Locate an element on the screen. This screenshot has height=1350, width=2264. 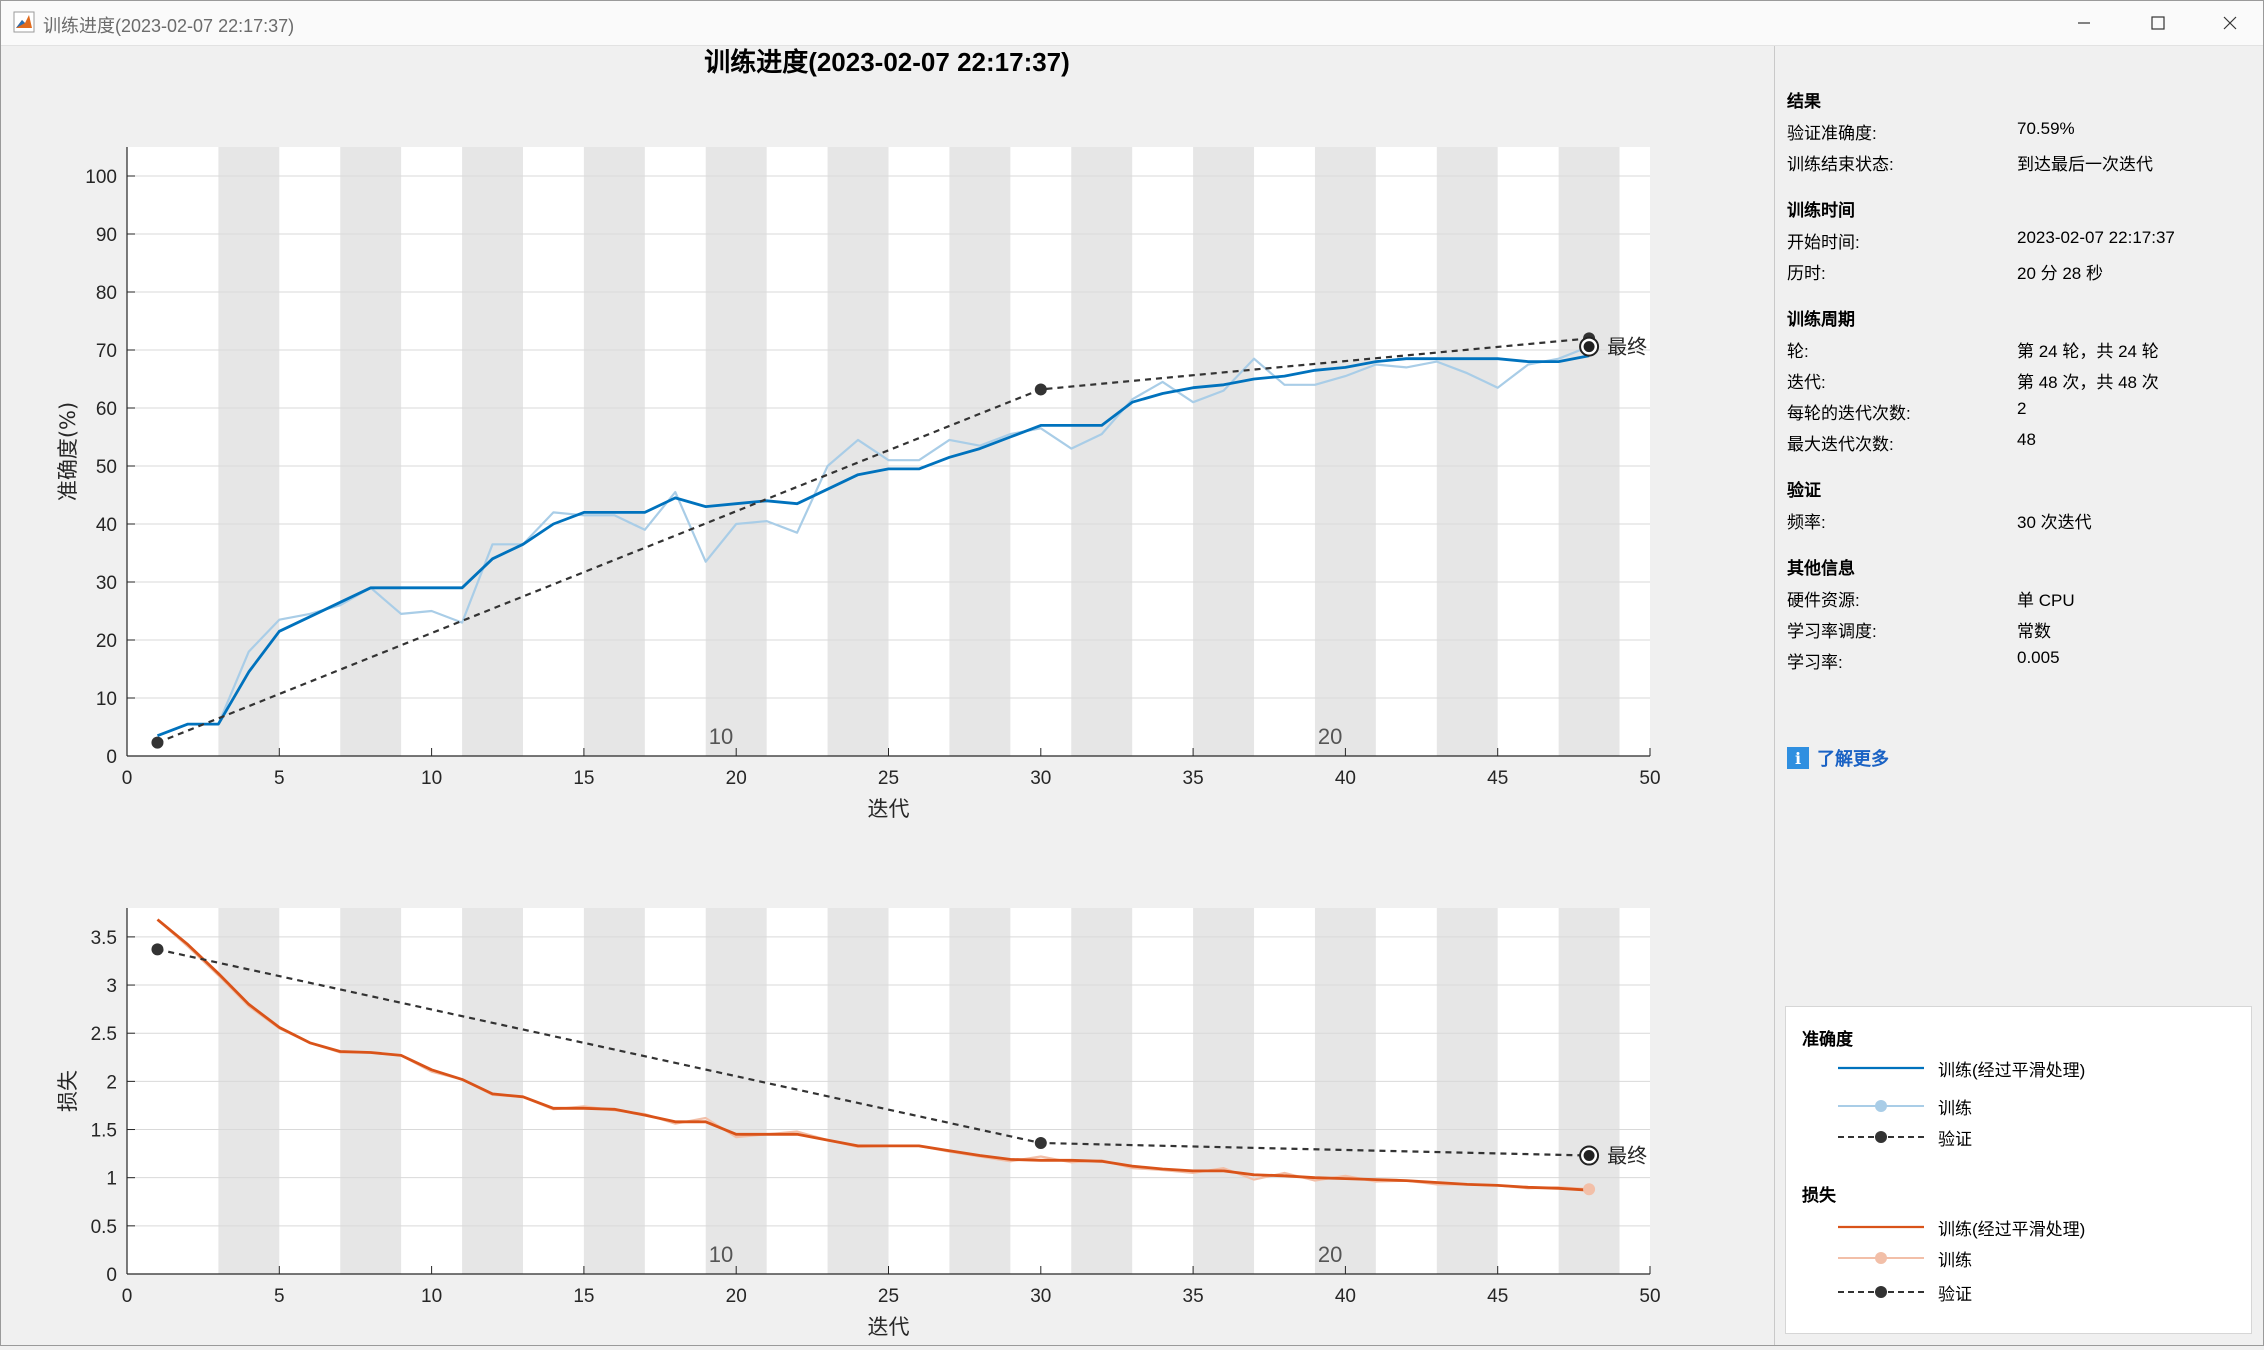
y-tick-label: 60 is located at coordinates (106, 409).